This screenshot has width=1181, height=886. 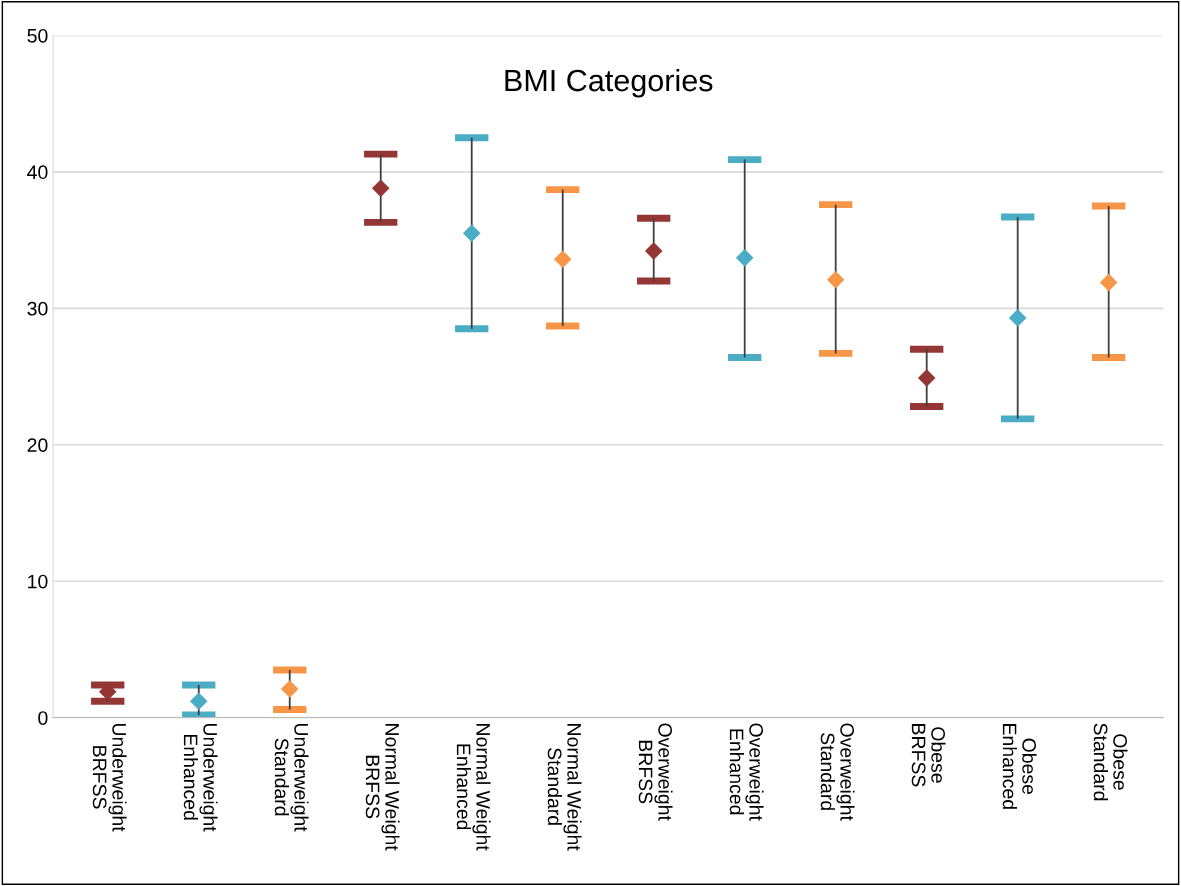 What do you see at coordinates (43, 718) in the screenshot?
I see `y-tick-label: 0` at bounding box center [43, 718].